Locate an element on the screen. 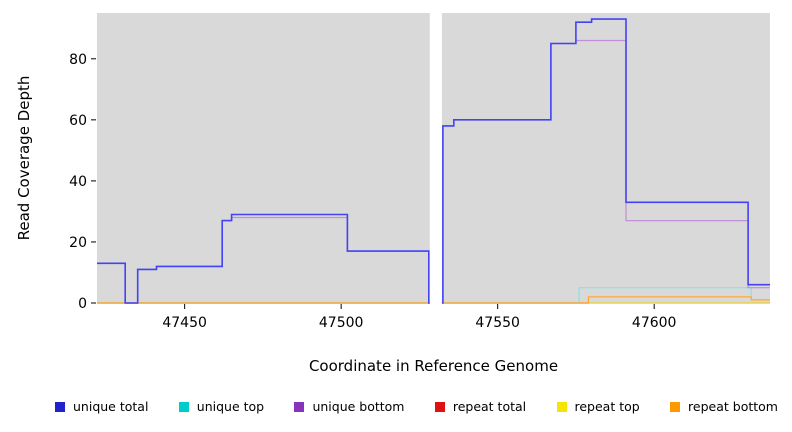  x-tick-label: 47450 is located at coordinates (184, 323).